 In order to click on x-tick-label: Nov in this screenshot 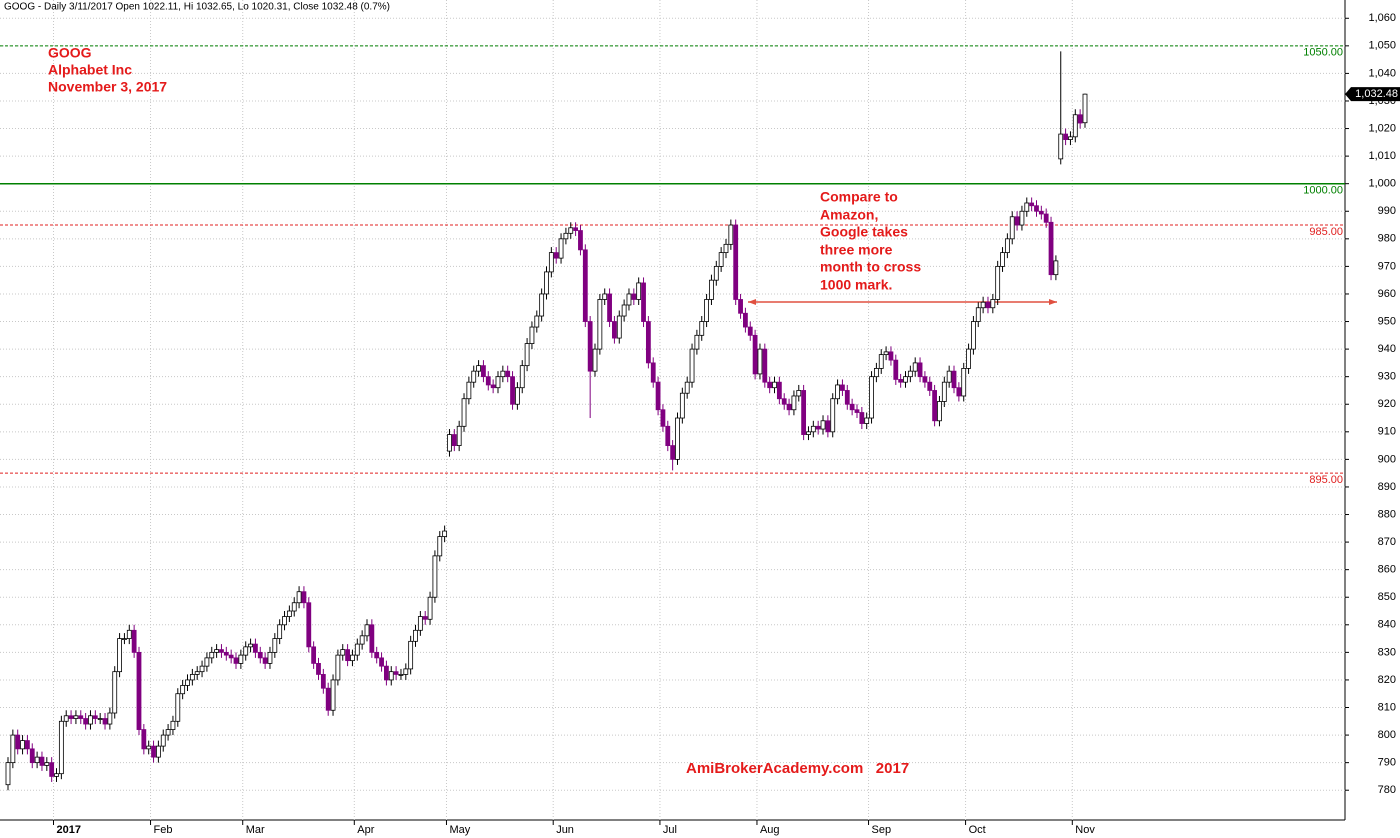, I will do `click(1085, 830)`.